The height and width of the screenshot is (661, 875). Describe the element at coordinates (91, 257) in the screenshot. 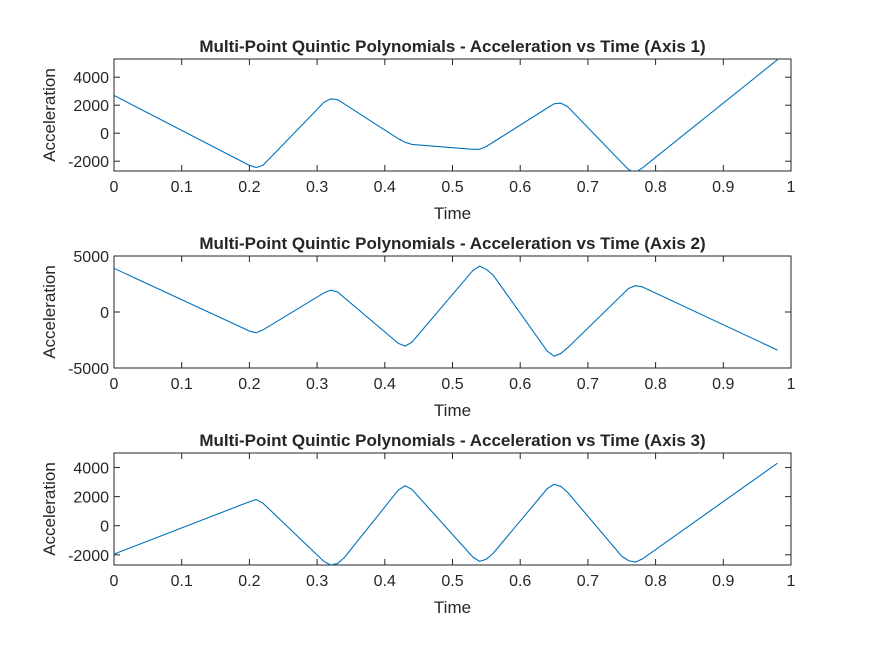

I see `y-tick-label: 5000` at that location.